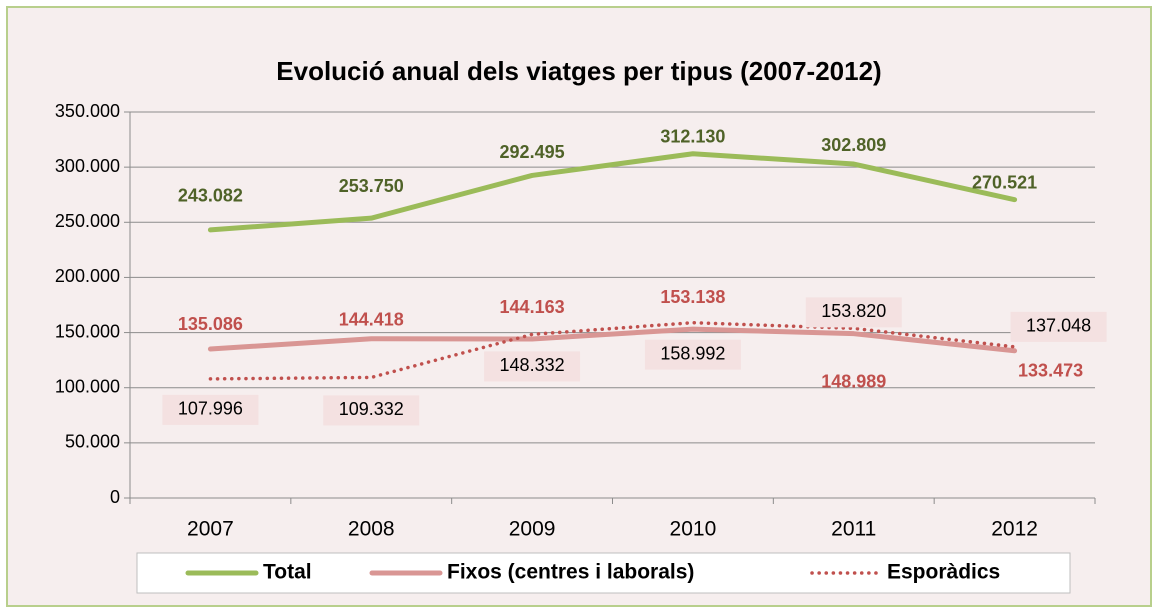 The image size is (1159, 614). I want to click on data-label: 135.086, so click(210, 324).